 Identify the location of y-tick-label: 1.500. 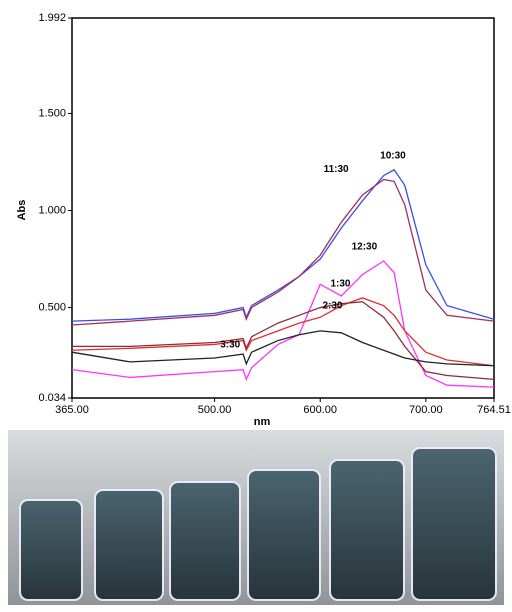
(52, 113).